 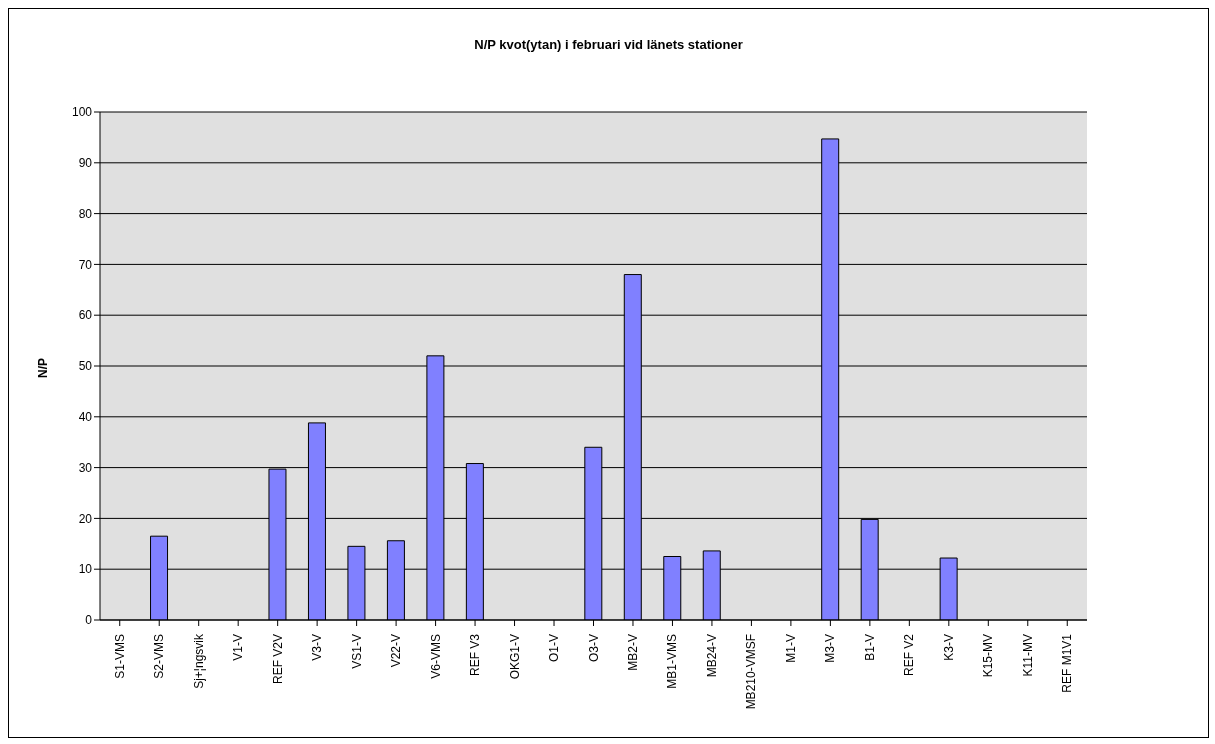 I want to click on y-tick-label: 10, so click(x=85, y=569).